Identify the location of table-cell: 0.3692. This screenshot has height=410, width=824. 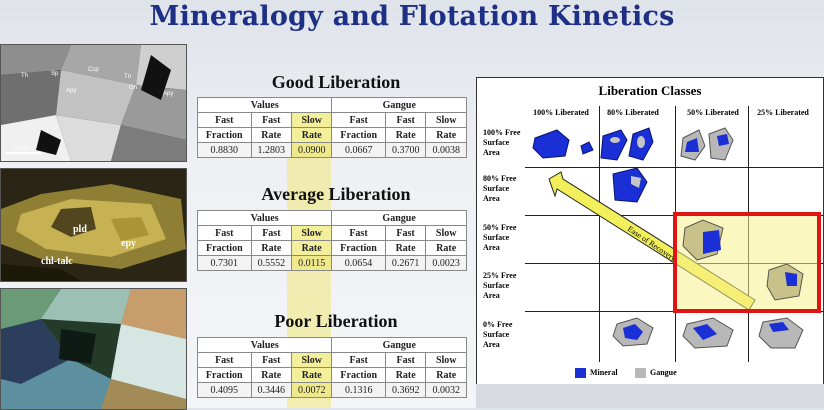
(405, 390).